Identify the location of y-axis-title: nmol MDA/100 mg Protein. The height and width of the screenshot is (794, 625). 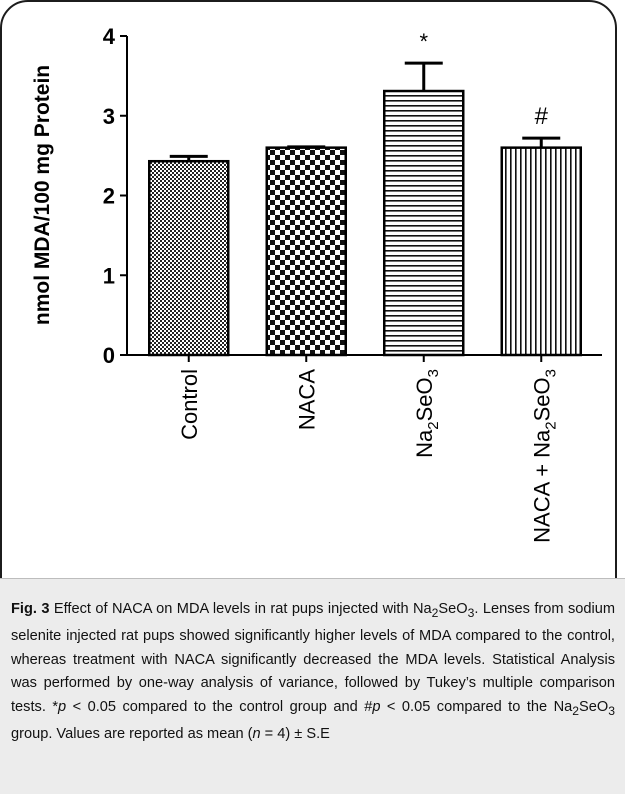
(42, 195).